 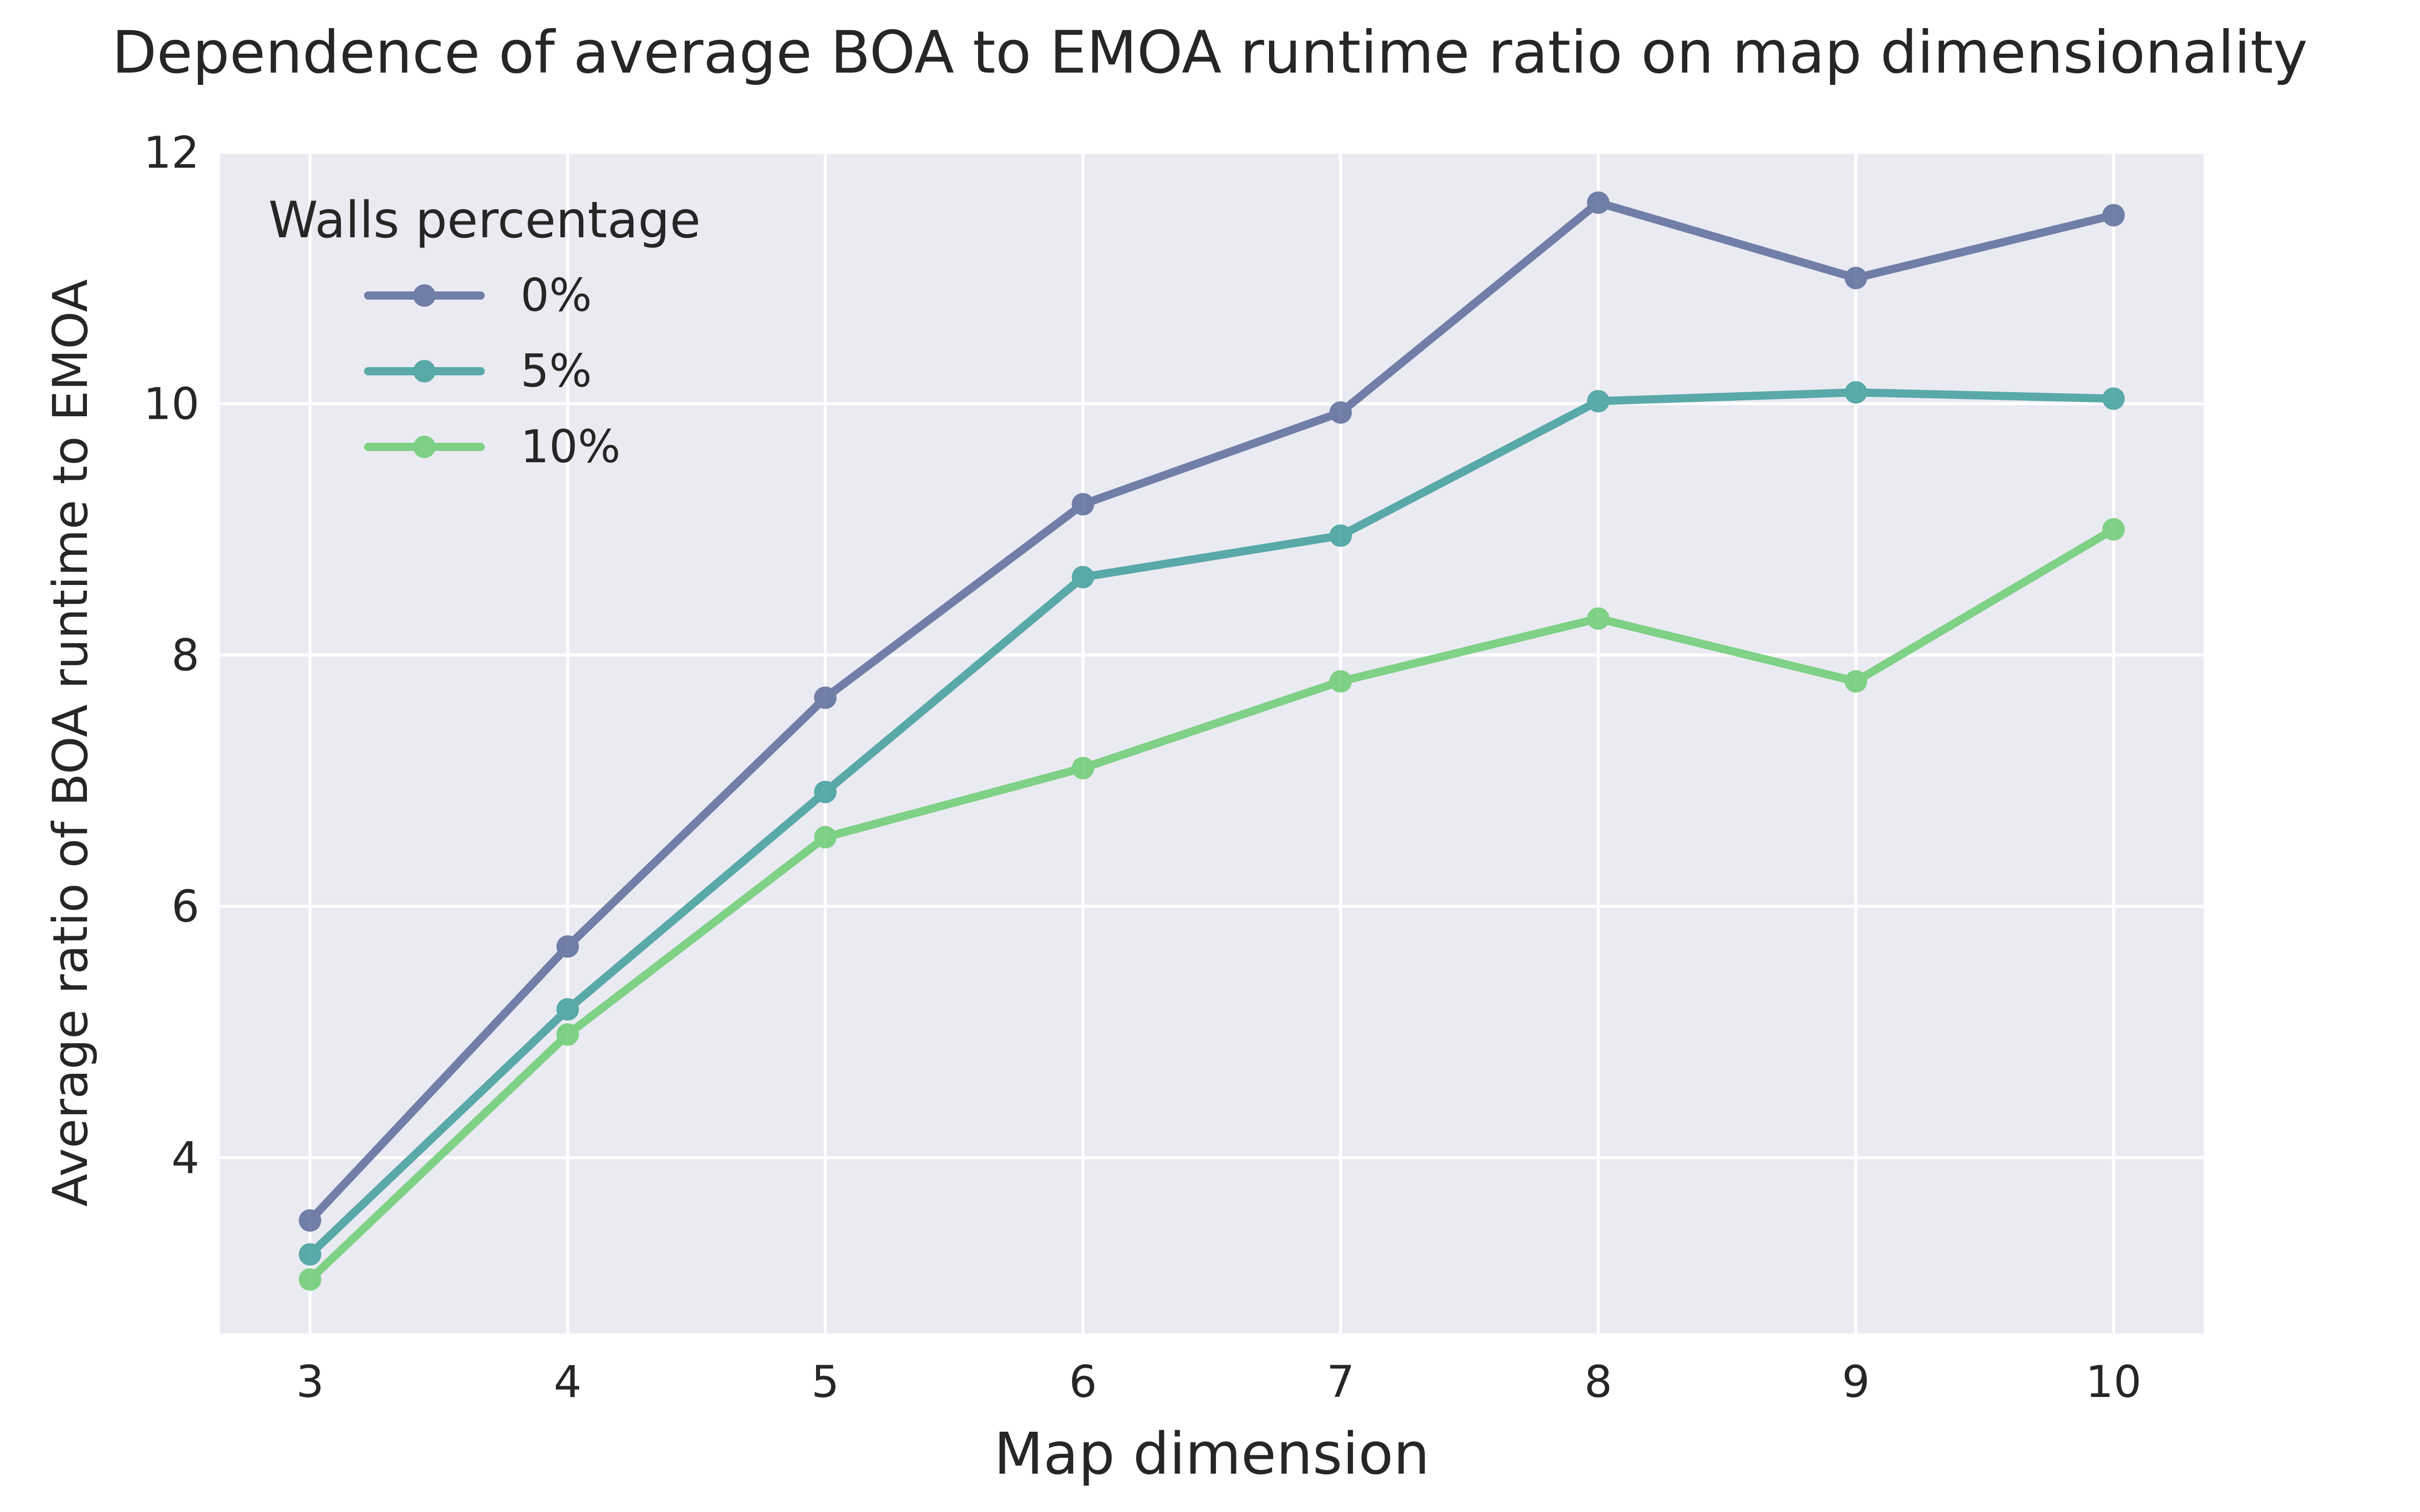 What do you see at coordinates (1598, 1382) in the screenshot?
I see `x-tick-label: 8` at bounding box center [1598, 1382].